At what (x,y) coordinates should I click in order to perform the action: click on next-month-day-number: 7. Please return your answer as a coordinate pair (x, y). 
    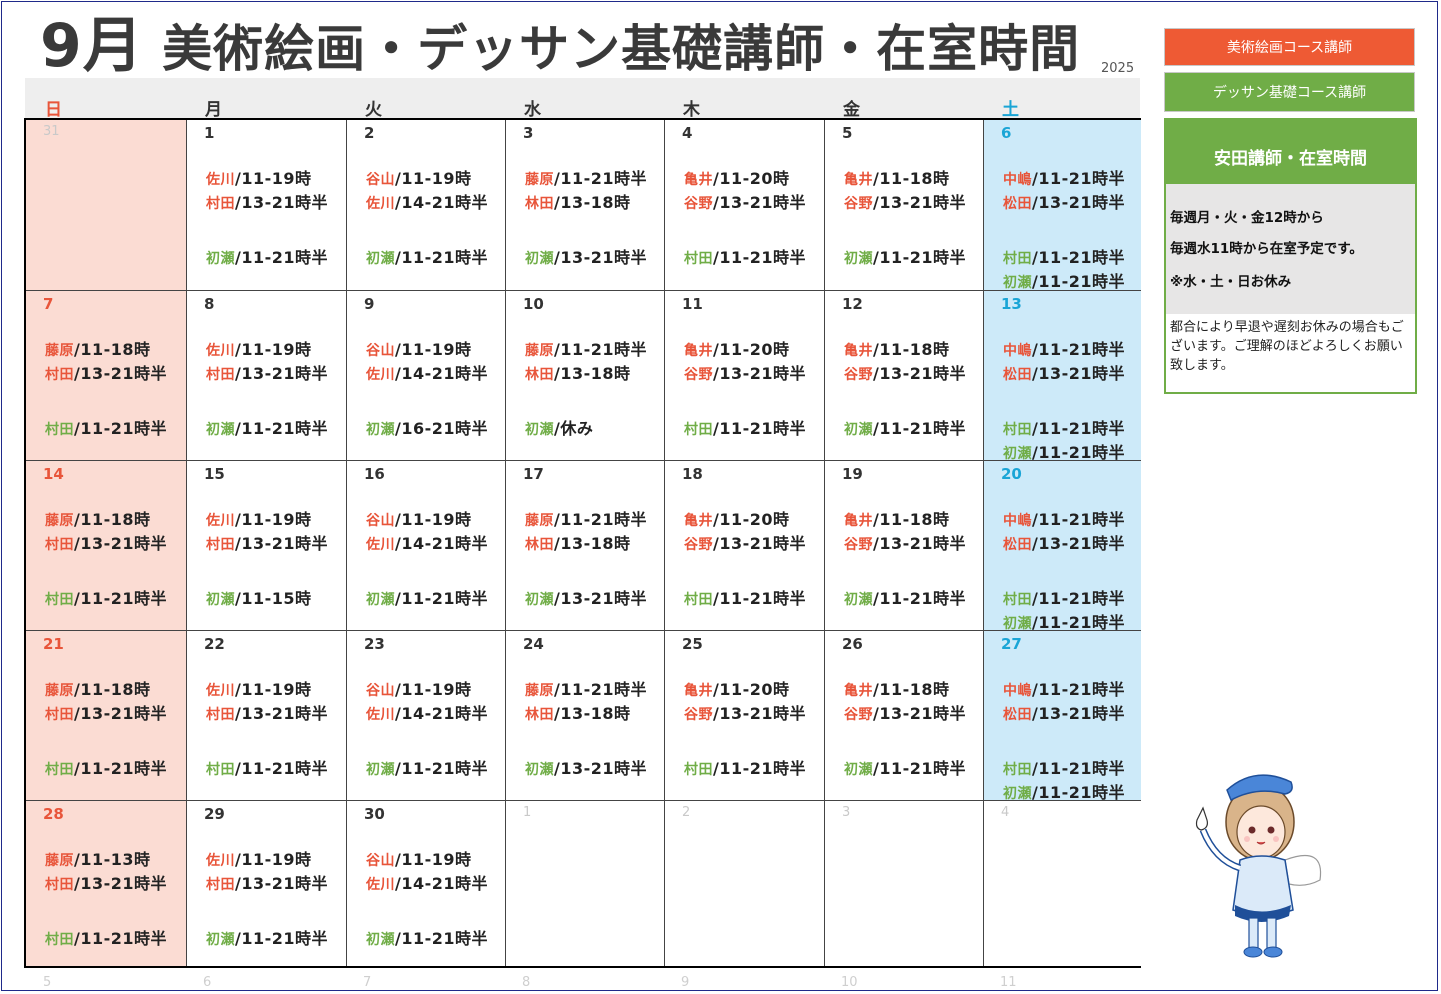
    Looking at the image, I should click on (367, 982).